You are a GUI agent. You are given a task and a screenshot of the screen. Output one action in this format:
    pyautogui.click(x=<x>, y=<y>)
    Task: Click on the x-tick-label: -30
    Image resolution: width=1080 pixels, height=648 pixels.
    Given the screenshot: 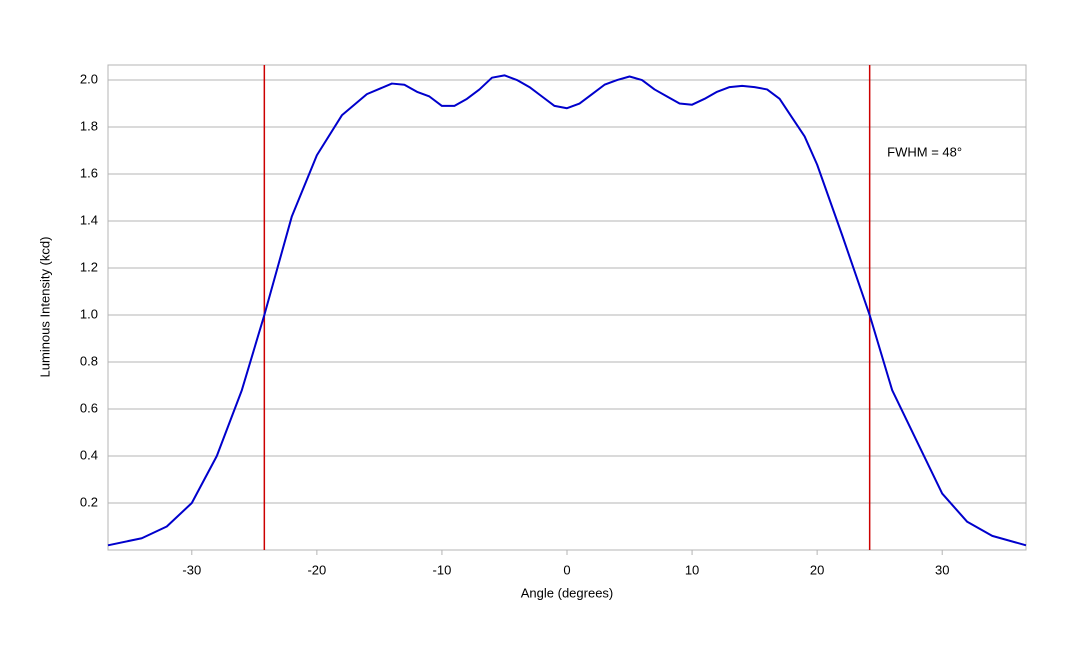 What is the action you would take?
    pyautogui.click(x=191, y=569)
    